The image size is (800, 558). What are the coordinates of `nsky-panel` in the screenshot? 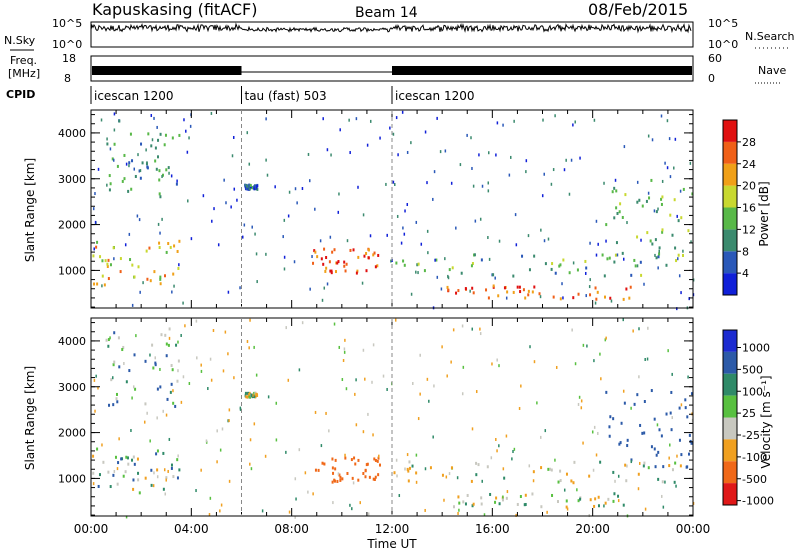 It's located at (392, 34).